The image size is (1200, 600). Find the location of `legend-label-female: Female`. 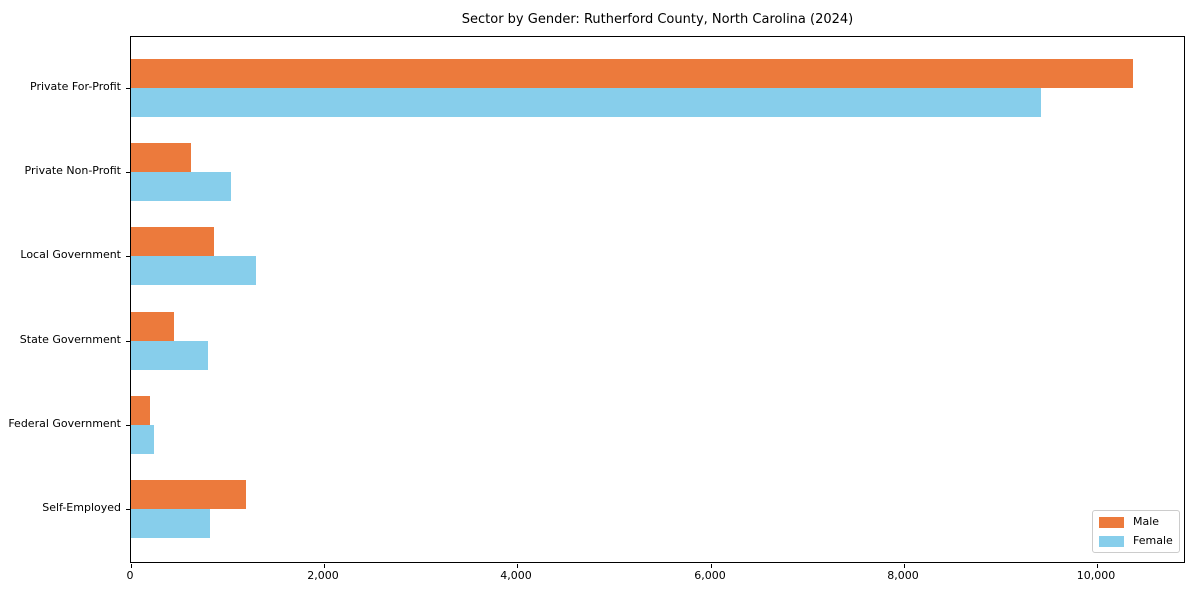

legend-label-female: Female is located at coordinates (1153, 540).